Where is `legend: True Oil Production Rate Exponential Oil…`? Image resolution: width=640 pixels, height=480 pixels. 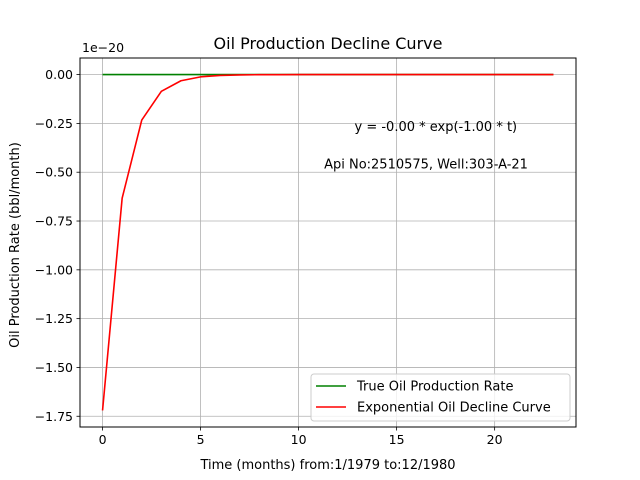 legend: True Oil Production Rate Exponential Oil… is located at coordinates (440, 397).